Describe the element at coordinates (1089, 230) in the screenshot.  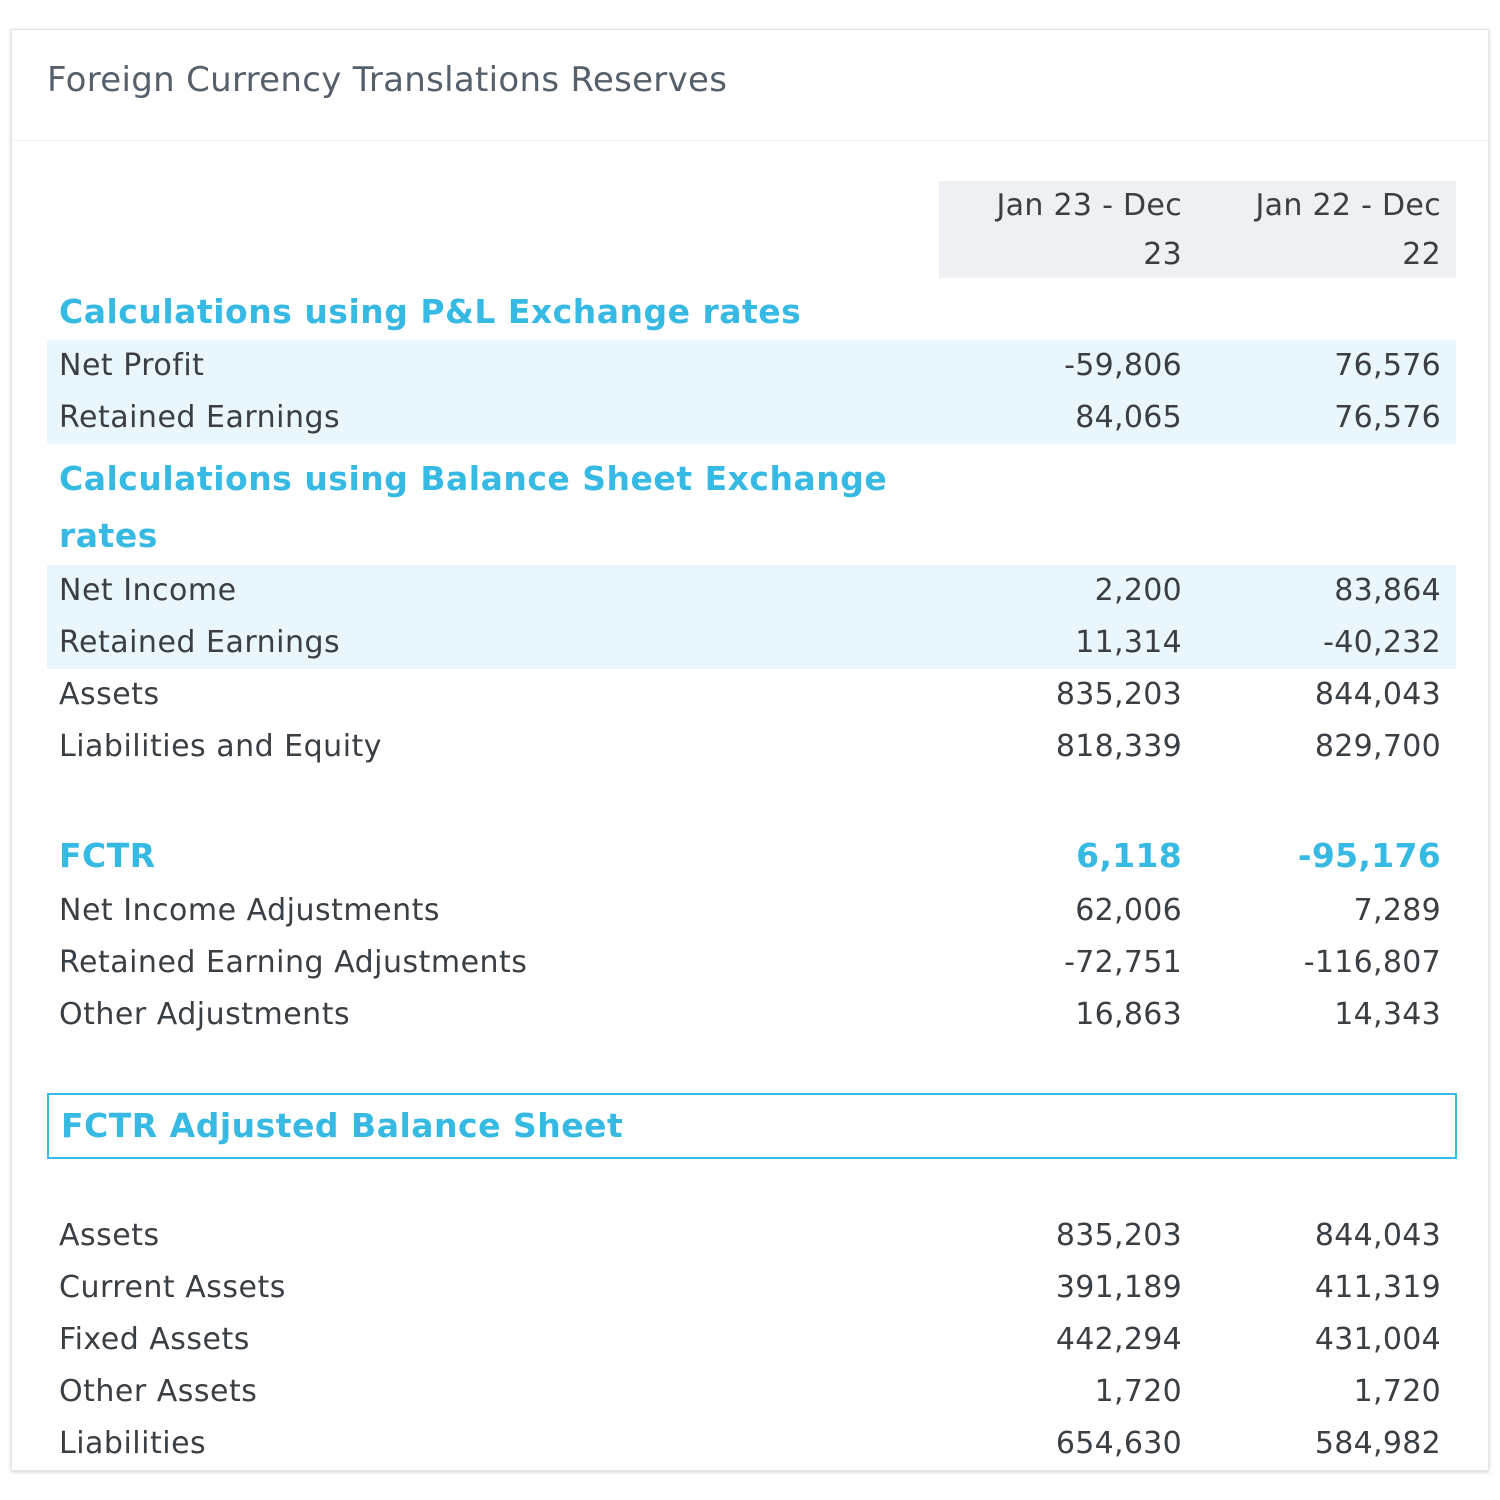
I see `column-header-current: Jan 23 - Dec 23` at that location.